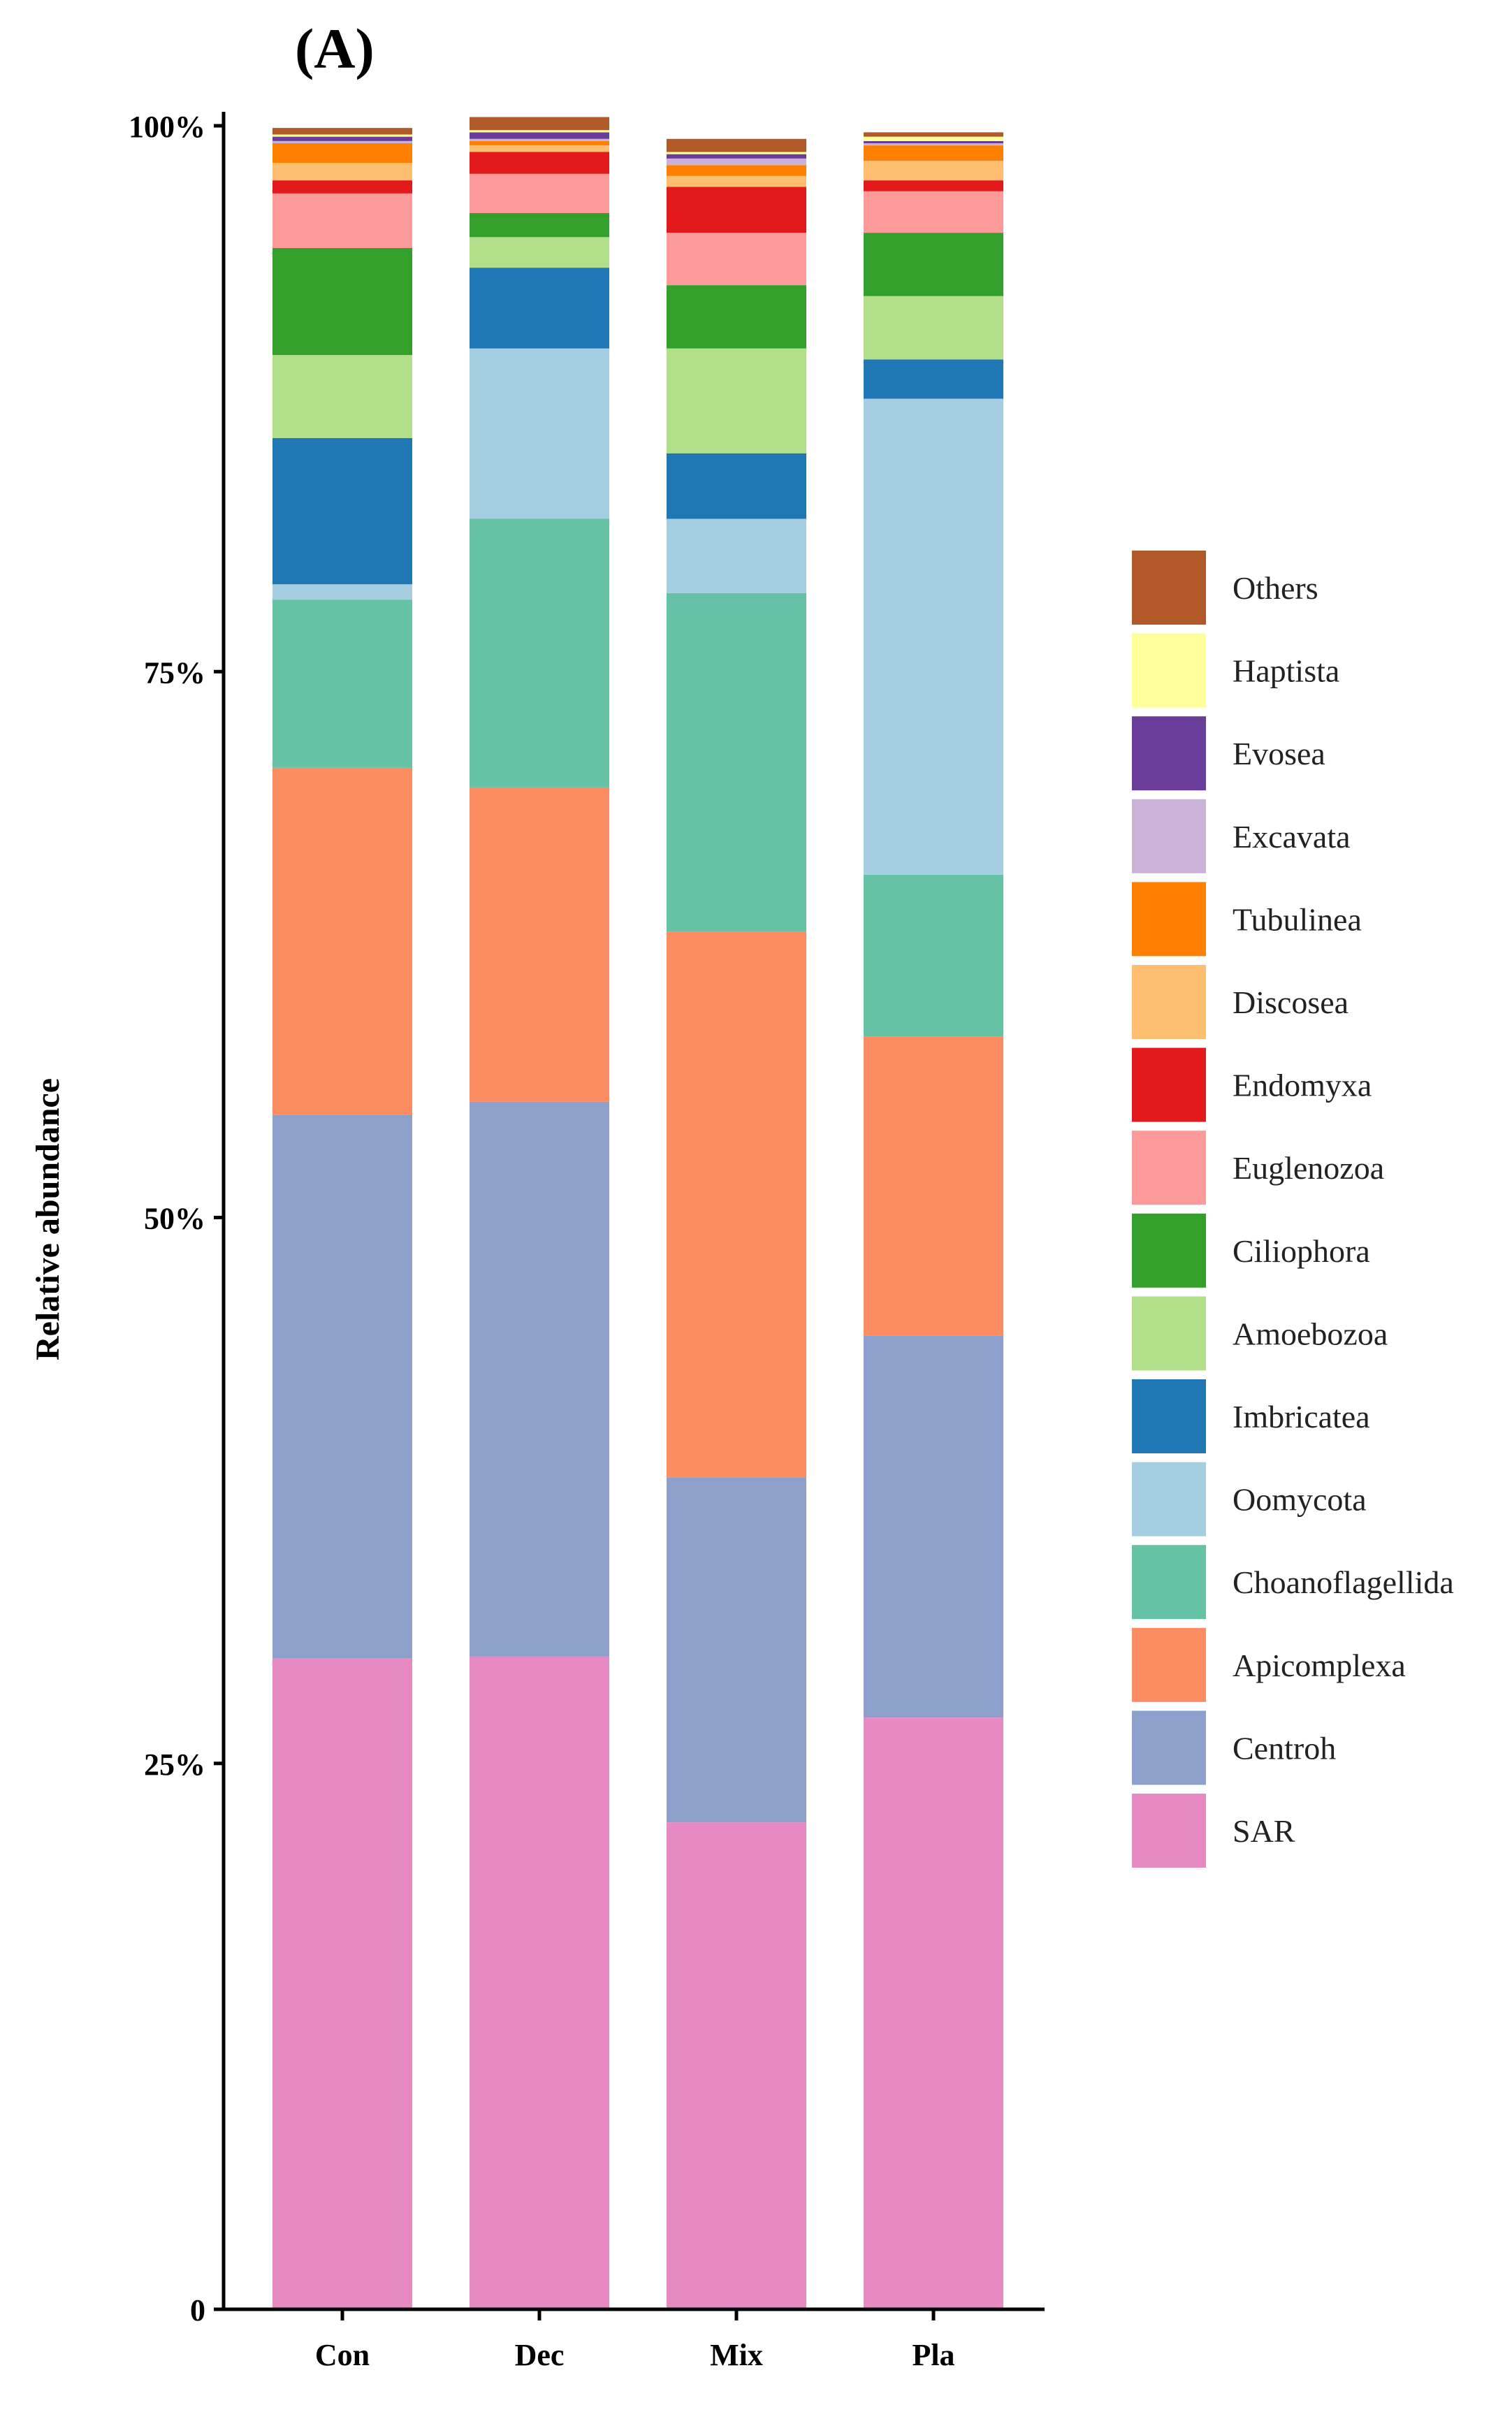 This screenshot has width=1512, height=2412. What do you see at coordinates (539, 652) in the screenshot?
I see `bar-segment-dec-choanoflagellida` at bounding box center [539, 652].